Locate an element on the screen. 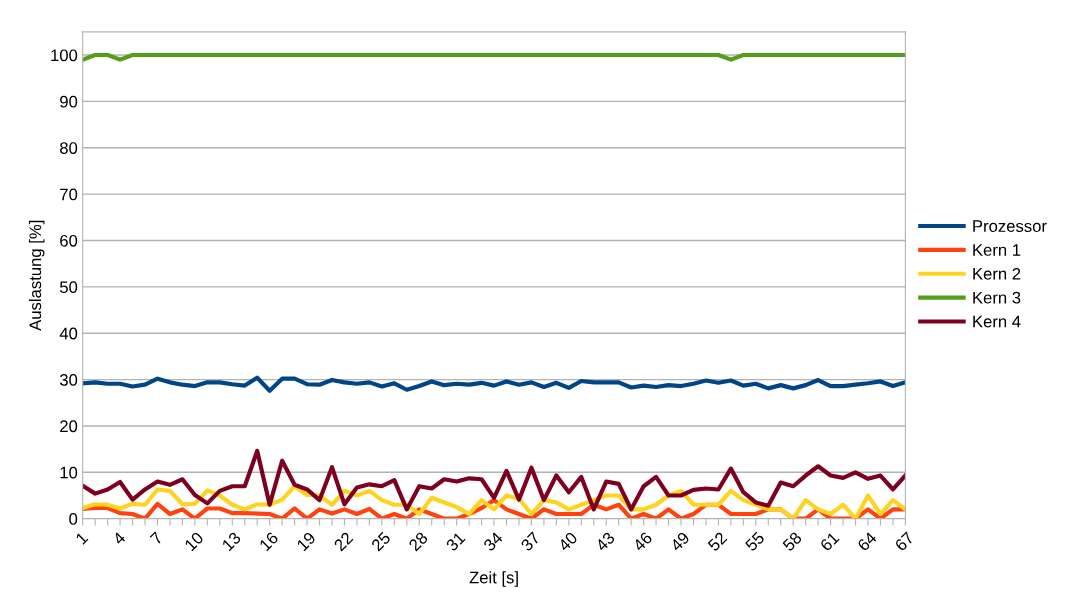  x-tick-label: 46 is located at coordinates (642, 541).